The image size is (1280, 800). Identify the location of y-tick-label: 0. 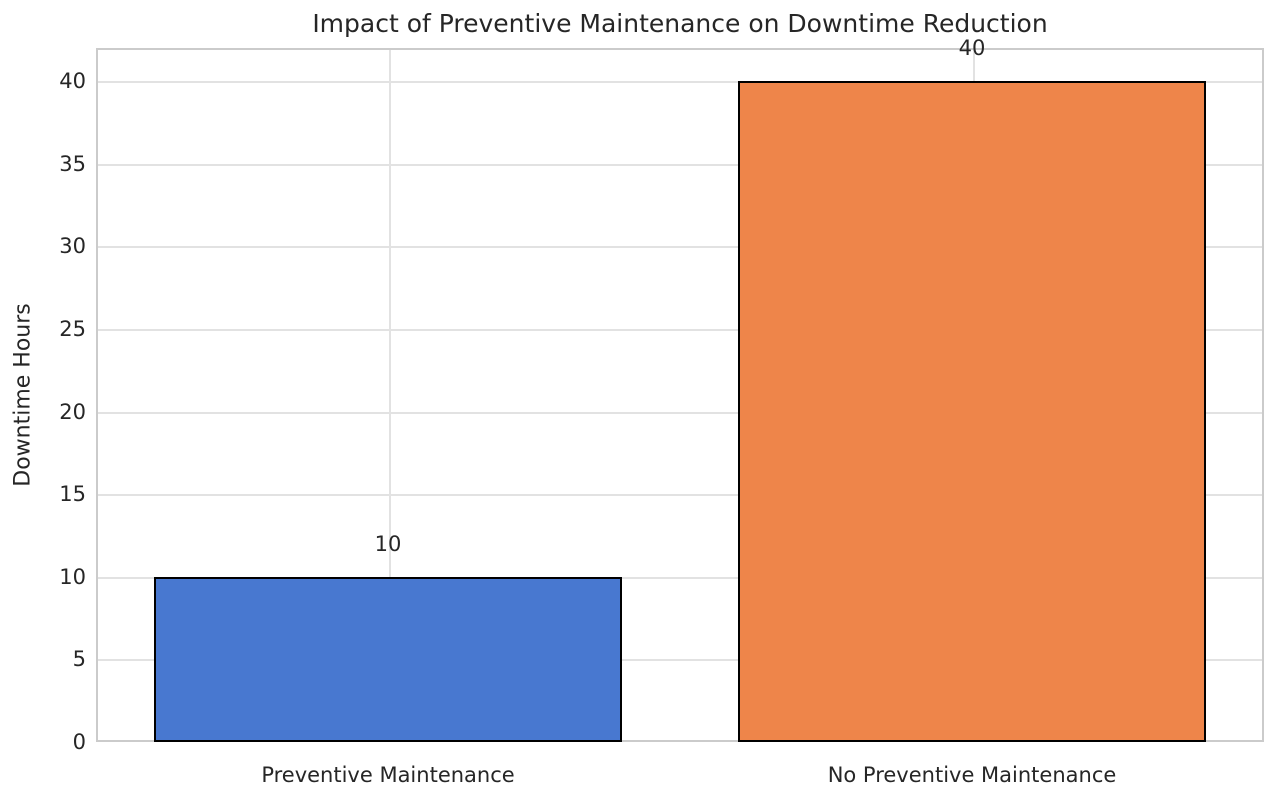
(79, 742).